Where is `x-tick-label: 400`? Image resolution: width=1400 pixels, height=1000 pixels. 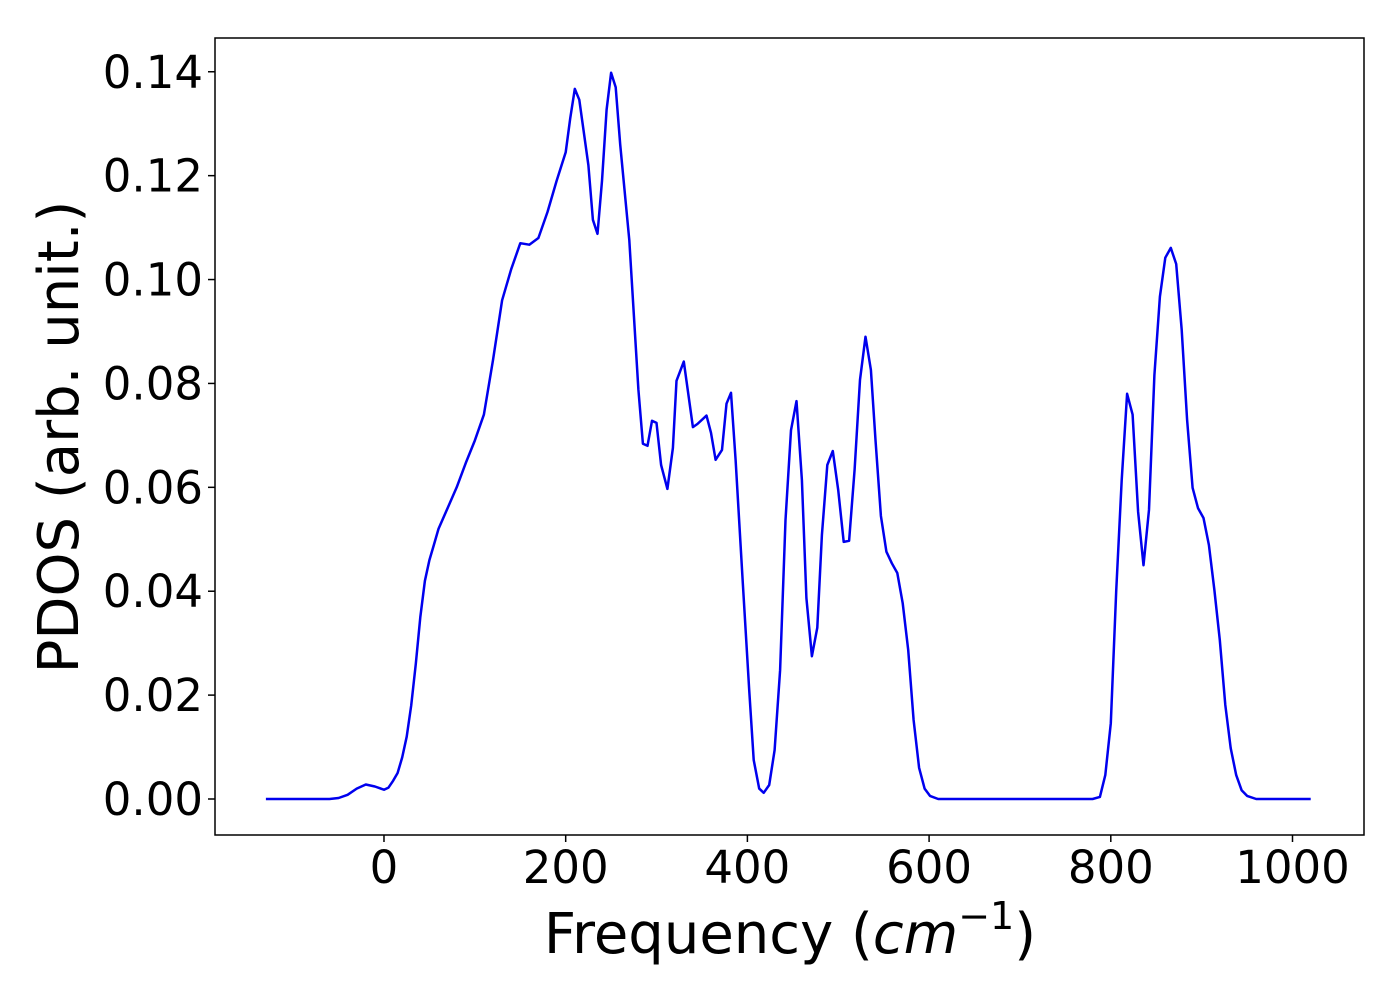
x-tick-label: 400 is located at coordinates (747, 867).